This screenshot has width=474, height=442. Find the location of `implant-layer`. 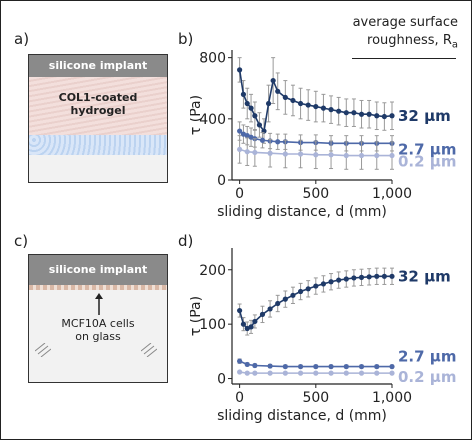

implant-layer is located at coordinates (98, 270).